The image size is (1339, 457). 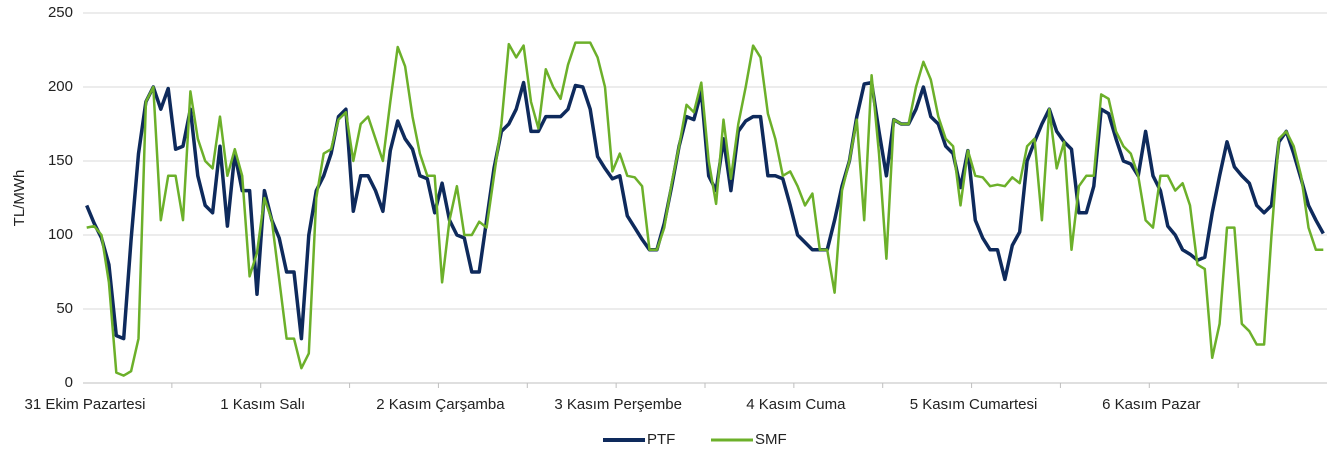 I want to click on x-tick-label: 6 Kasım Pazar, so click(x=1151, y=404).